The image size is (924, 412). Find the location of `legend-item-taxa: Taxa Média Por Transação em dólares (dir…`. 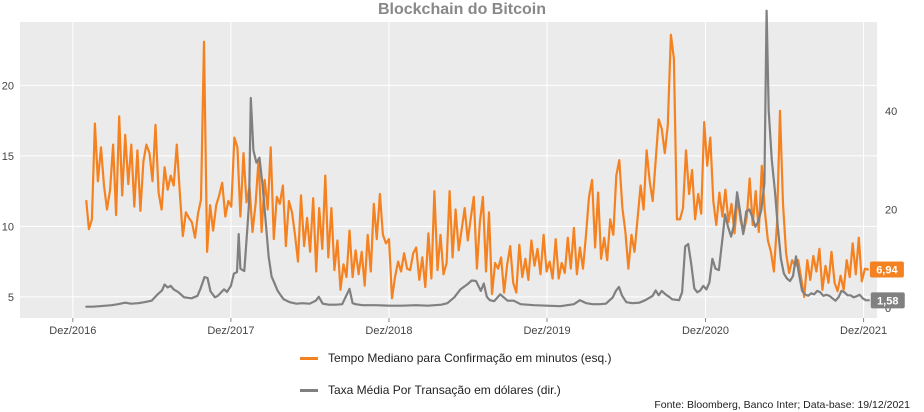

legend-item-taxa: Taxa Média Por Transação em dólares (dir… is located at coordinates (455, 390).